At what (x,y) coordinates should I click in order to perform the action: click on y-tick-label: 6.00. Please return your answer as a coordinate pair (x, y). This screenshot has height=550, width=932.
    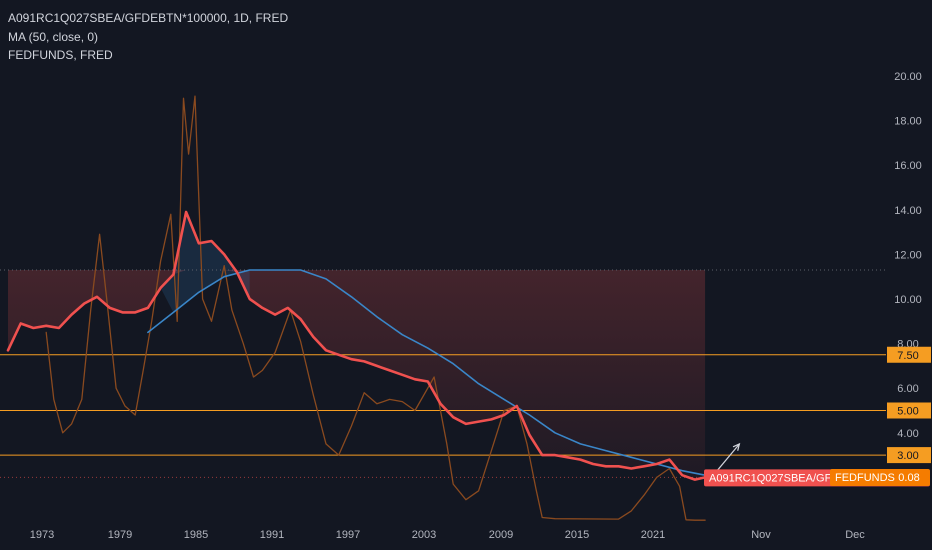
    Looking at the image, I should click on (907, 389).